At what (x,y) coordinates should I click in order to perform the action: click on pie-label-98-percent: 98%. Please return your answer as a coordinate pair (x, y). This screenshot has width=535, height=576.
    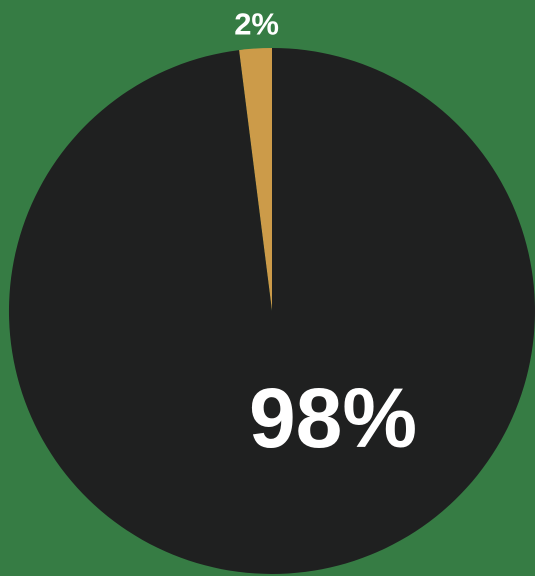
    Looking at the image, I should click on (333, 418).